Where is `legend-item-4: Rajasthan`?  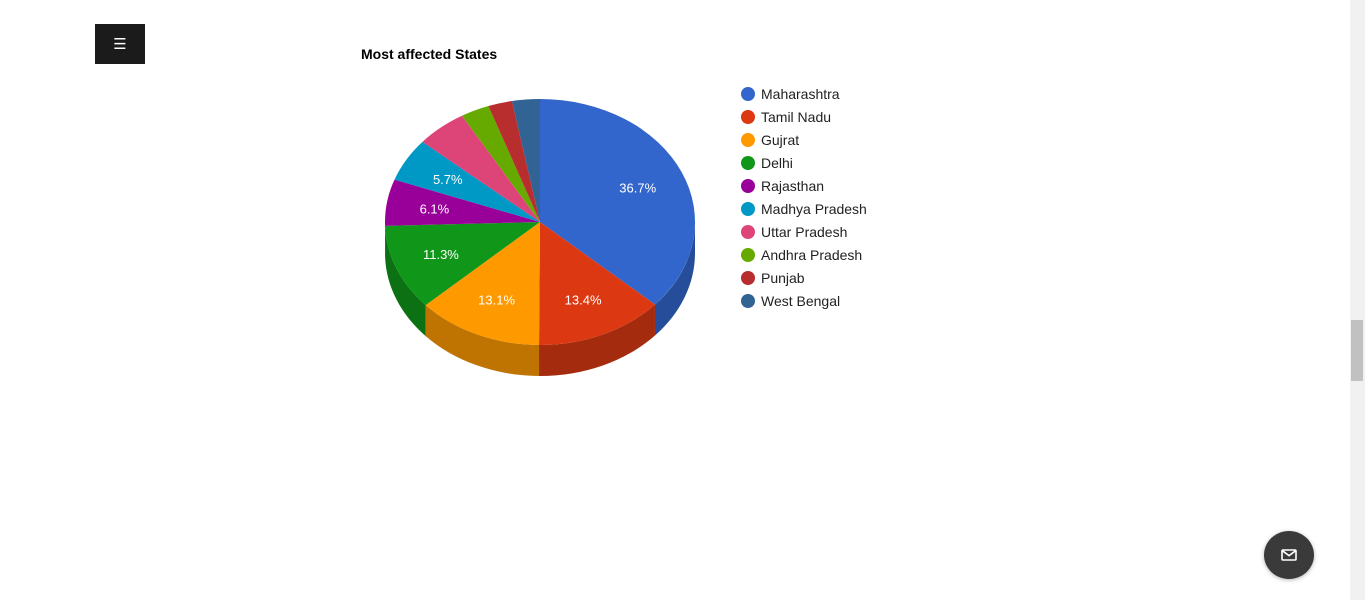
legend-item-4: Rajasthan is located at coordinates (804, 185).